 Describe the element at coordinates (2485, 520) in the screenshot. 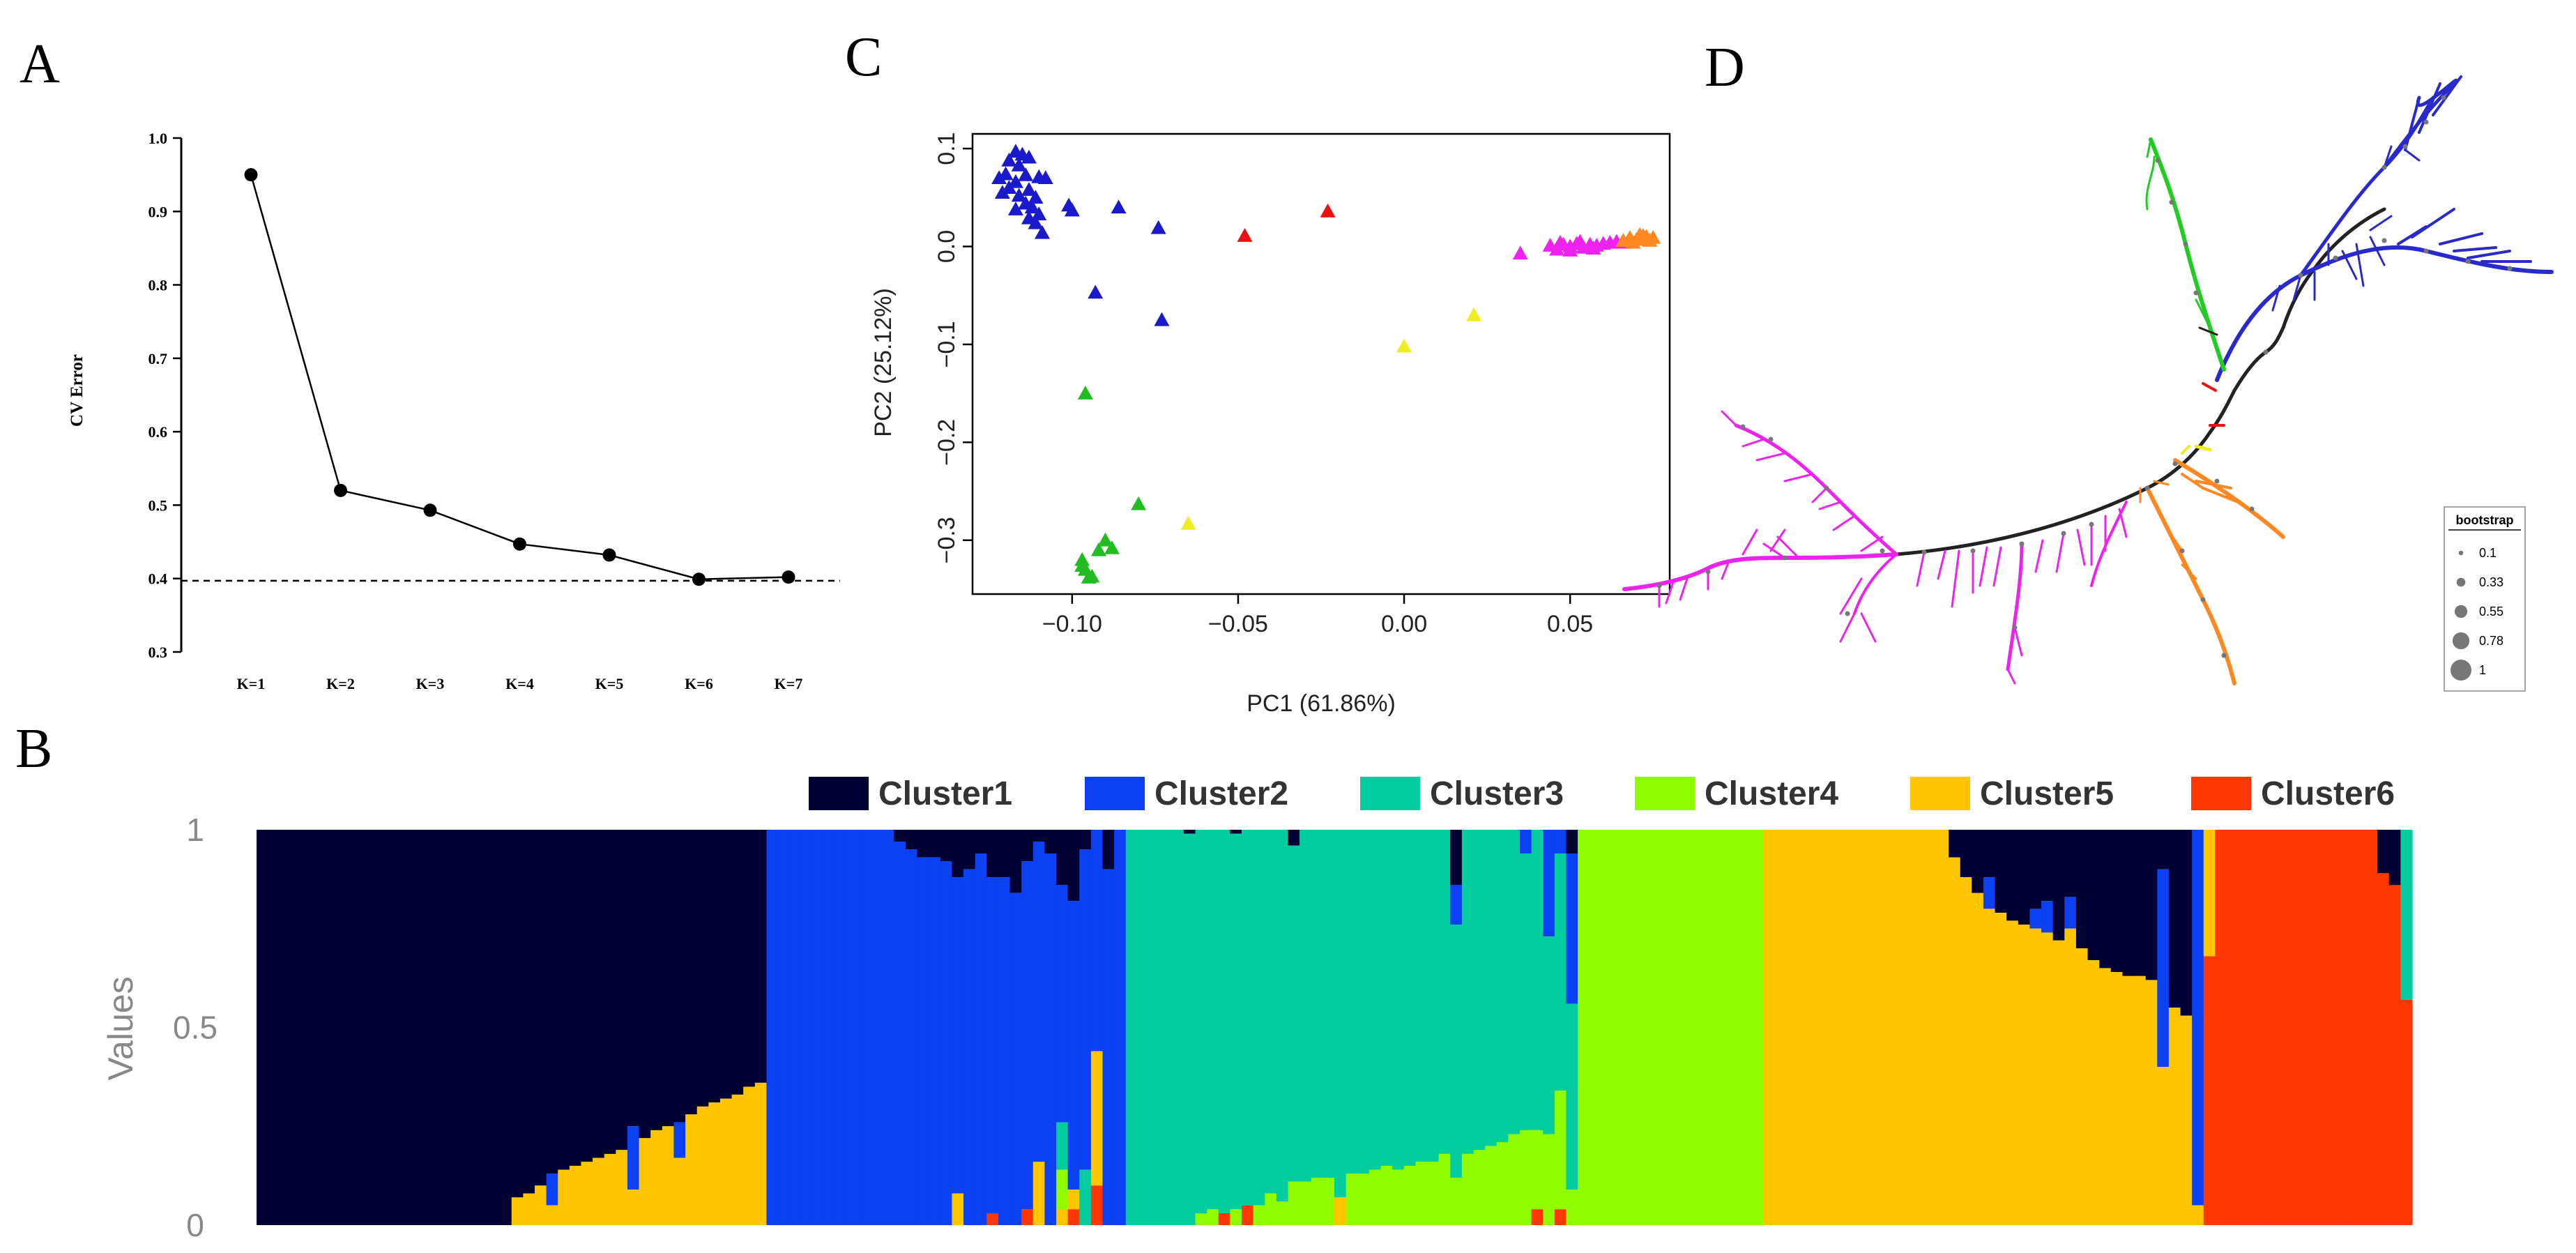

I see `bootstrap-legend-title: bootstrap` at that location.